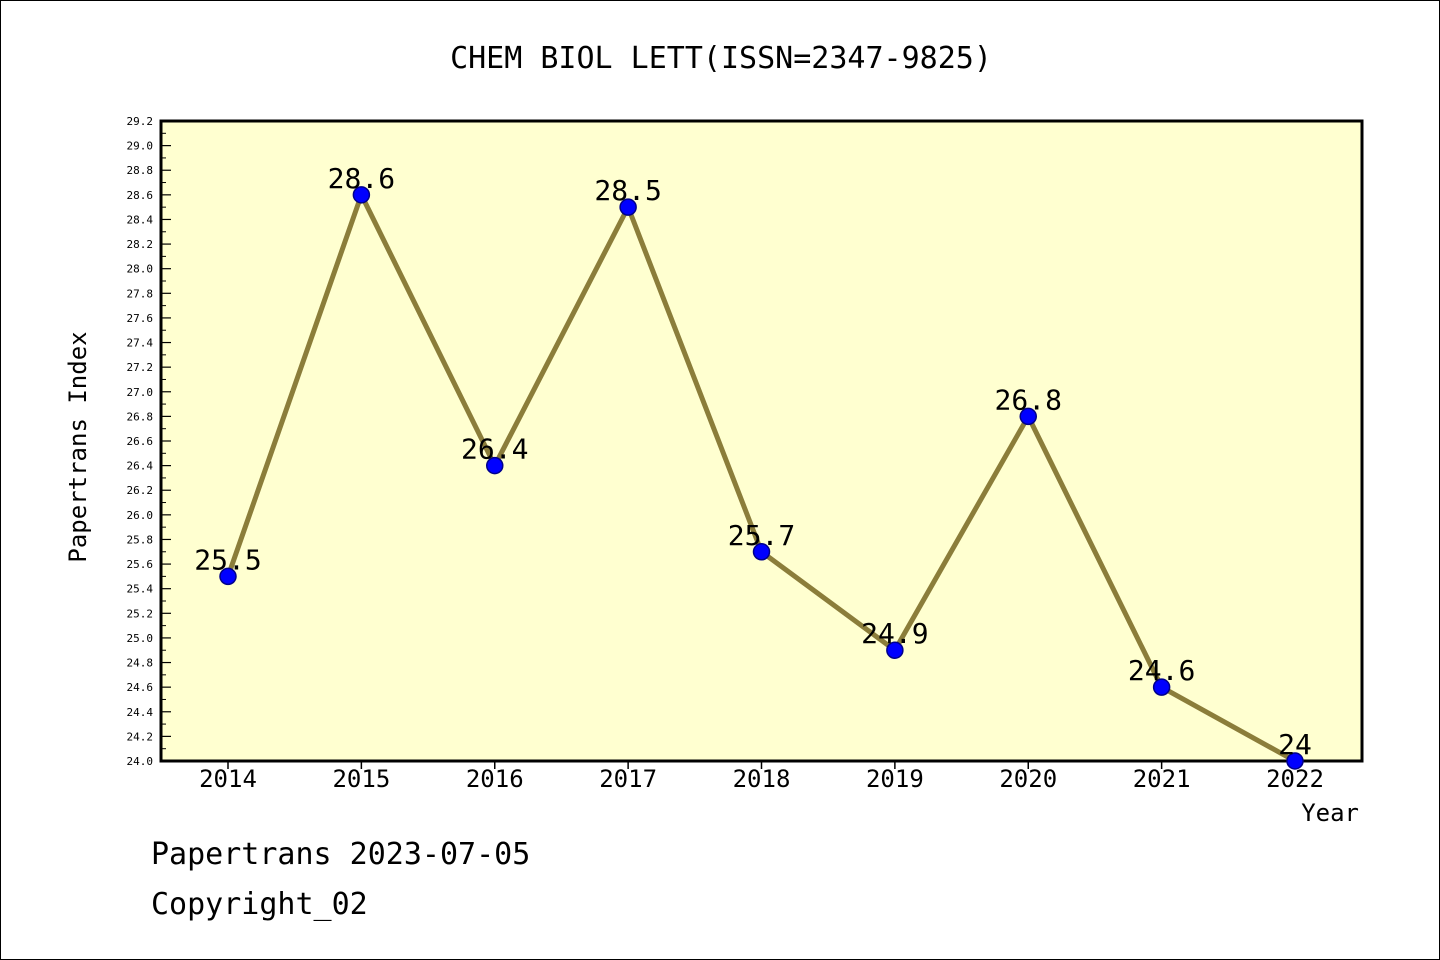  What do you see at coordinates (228, 779) in the screenshot?
I see `x-tick-label: 2014` at bounding box center [228, 779].